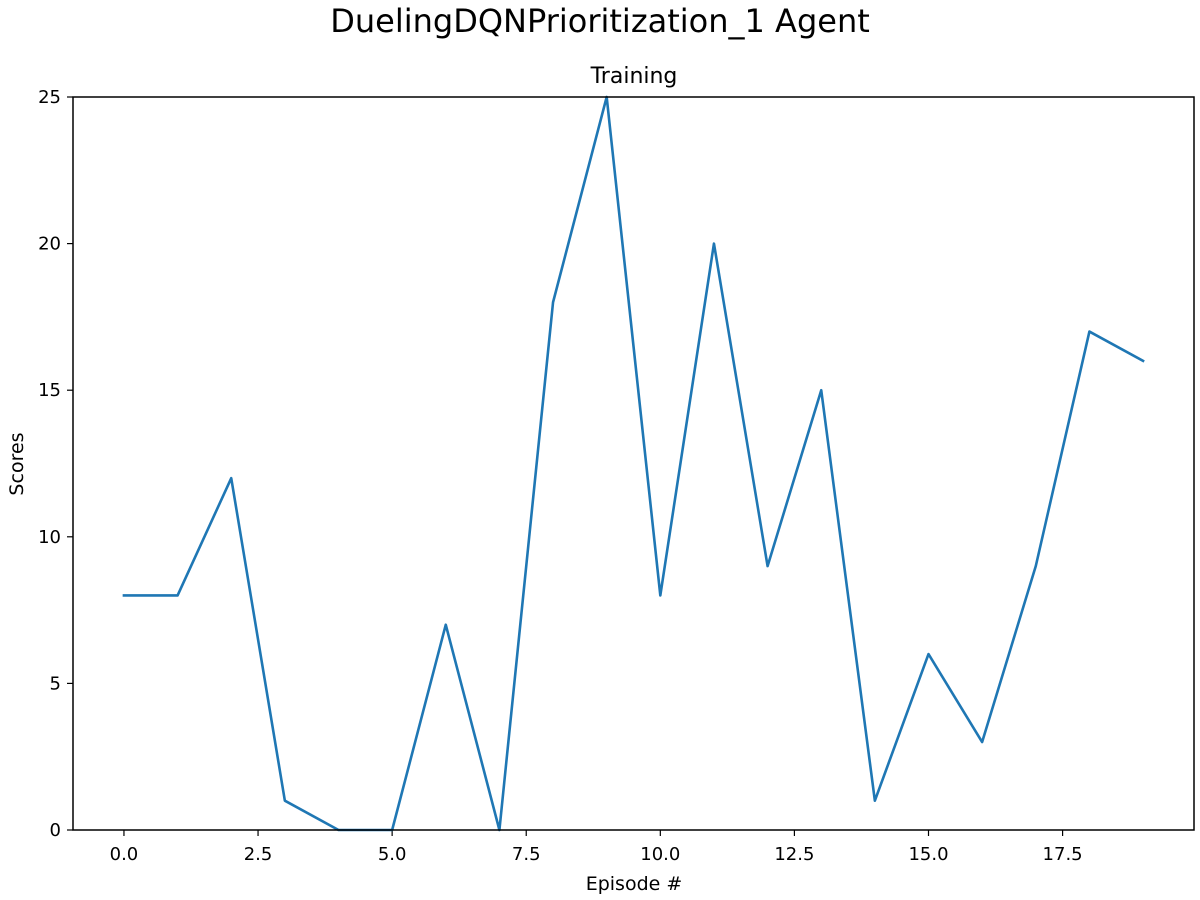  Describe the element at coordinates (55, 683) in the screenshot. I see `y-tick-label: 5` at that location.